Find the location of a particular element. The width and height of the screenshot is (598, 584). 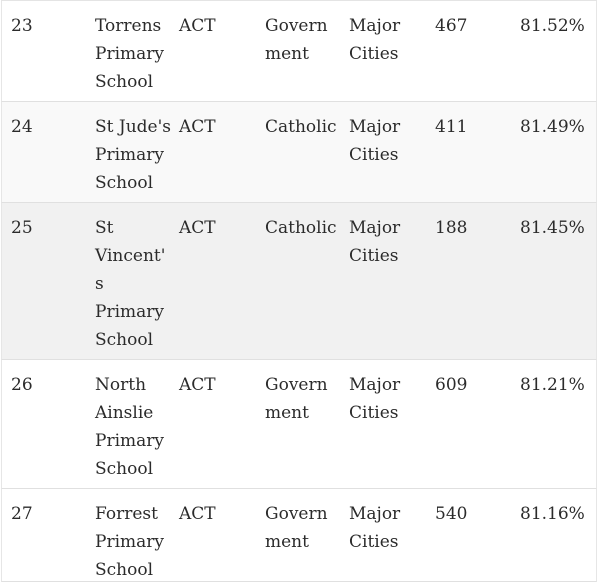

percent-cell: 81.45% is located at coordinates (552, 228).